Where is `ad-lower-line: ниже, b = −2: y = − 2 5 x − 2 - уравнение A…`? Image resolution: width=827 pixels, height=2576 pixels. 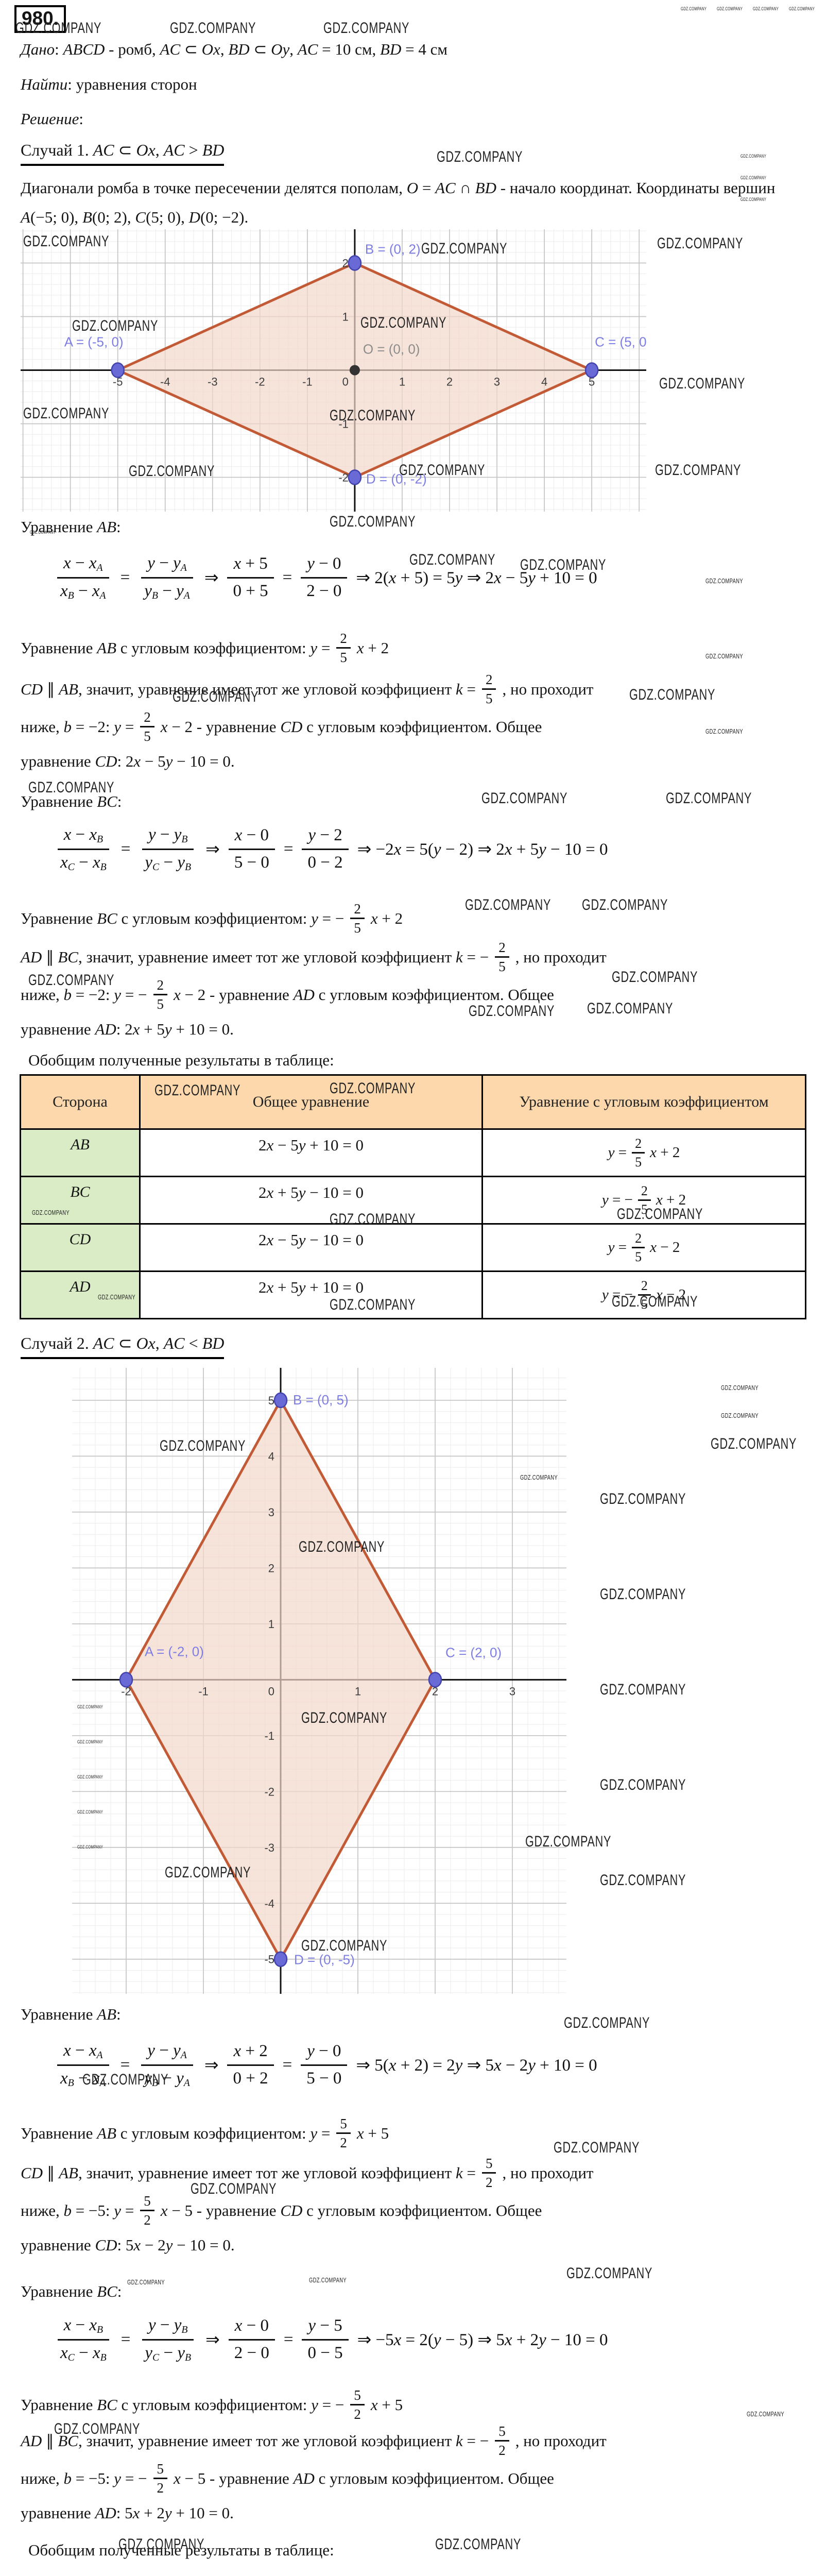 ad-lower-line: ниже, b = −2: y = − 2 5 x − 2 - уравнение A… is located at coordinates (287, 995).